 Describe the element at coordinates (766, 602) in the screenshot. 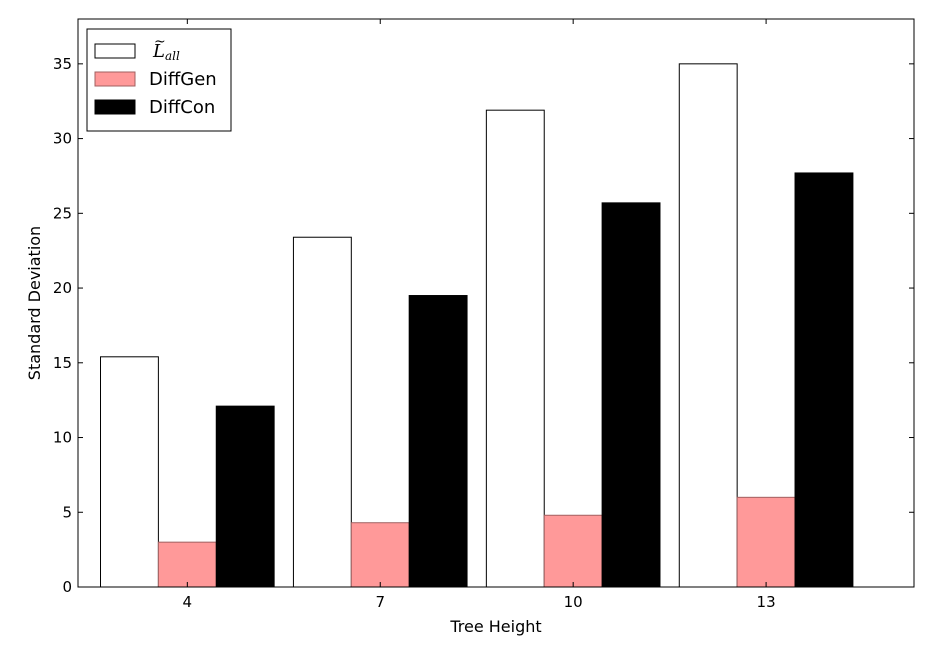

I see `x-tick-label: 13` at that location.